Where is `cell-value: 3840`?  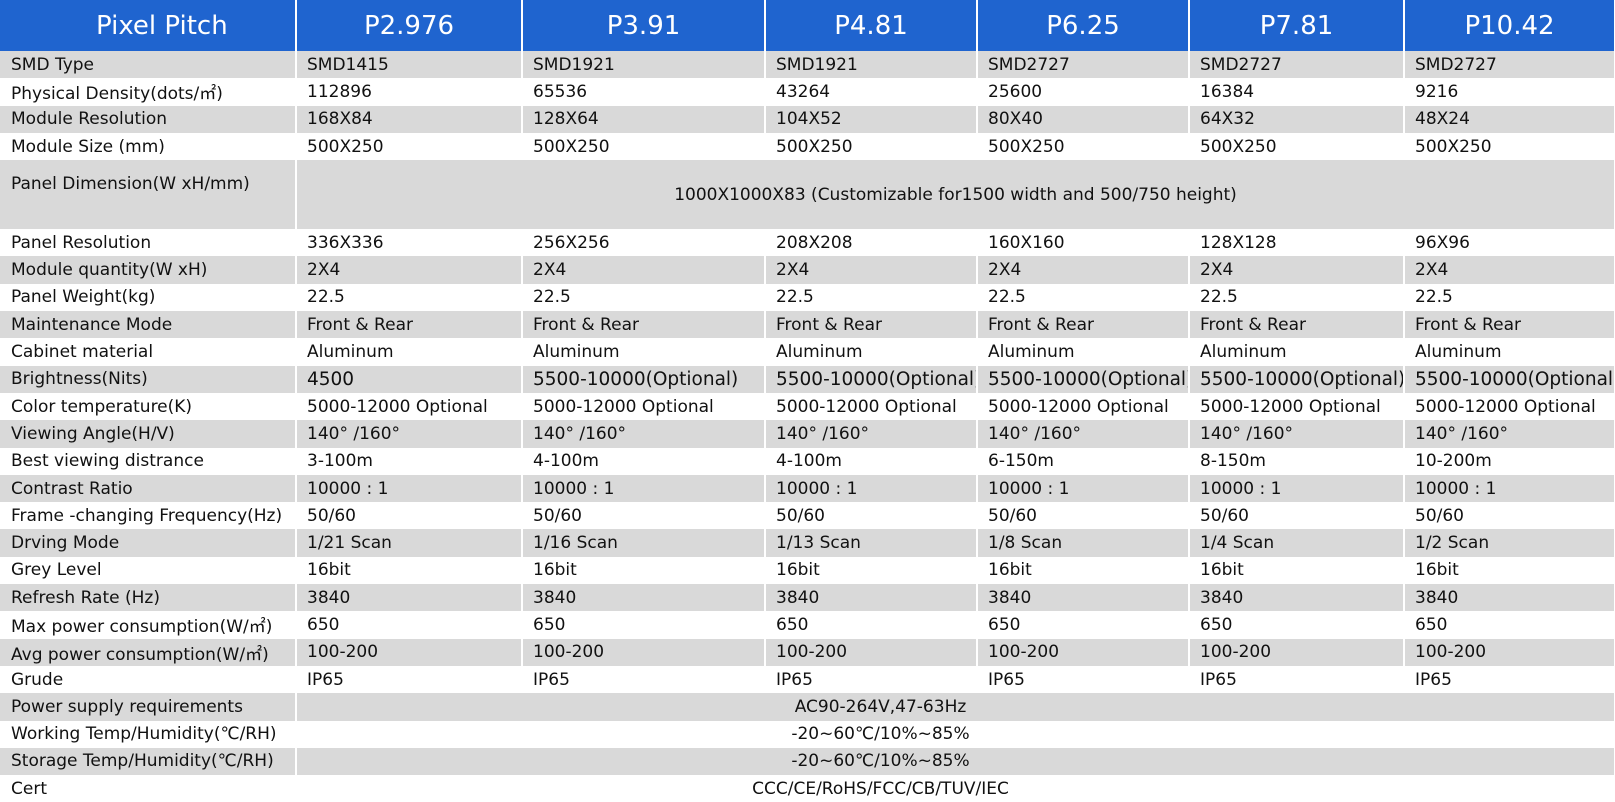 cell-value: 3840 is located at coordinates (1509, 598).